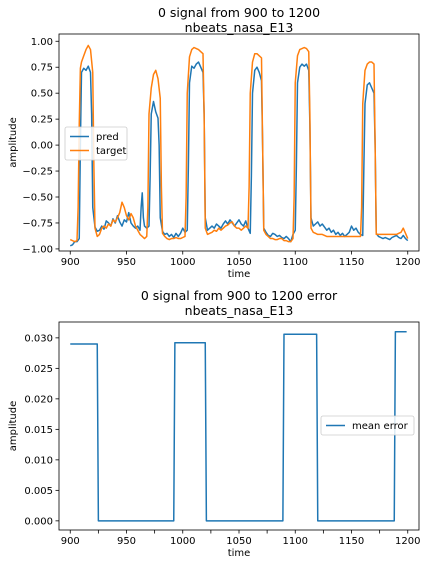  What do you see at coordinates (38, 399) in the screenshot?
I see `chart-2-y-tick-label: 0.020` at bounding box center [38, 399].